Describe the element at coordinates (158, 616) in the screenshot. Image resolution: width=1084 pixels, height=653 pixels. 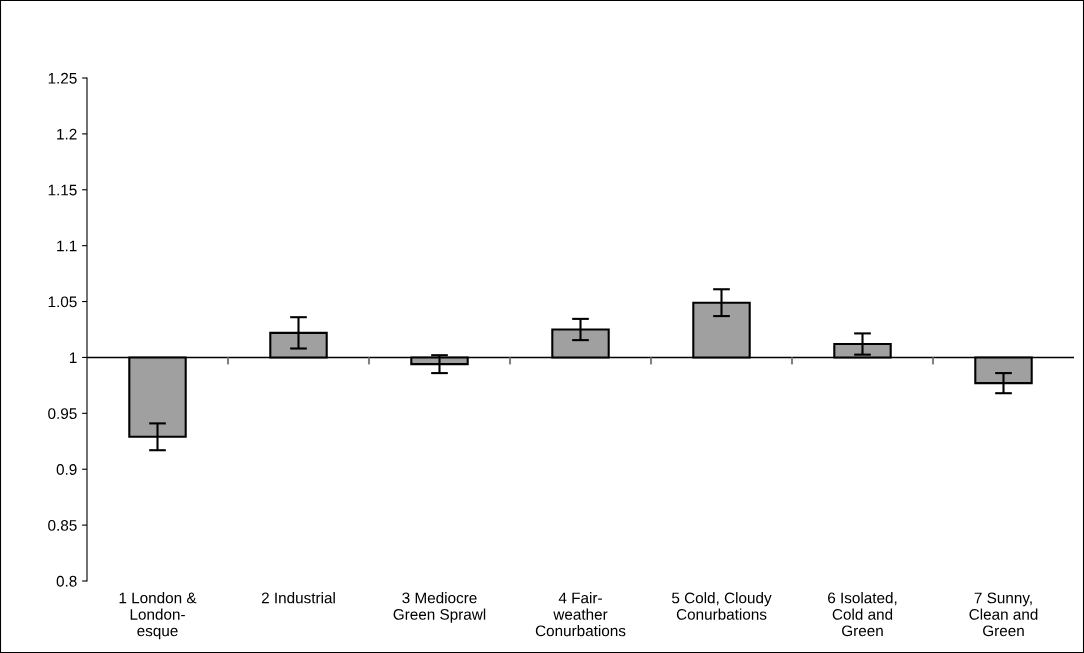
I see `x-tick-label: 1 London & London- esque` at that location.